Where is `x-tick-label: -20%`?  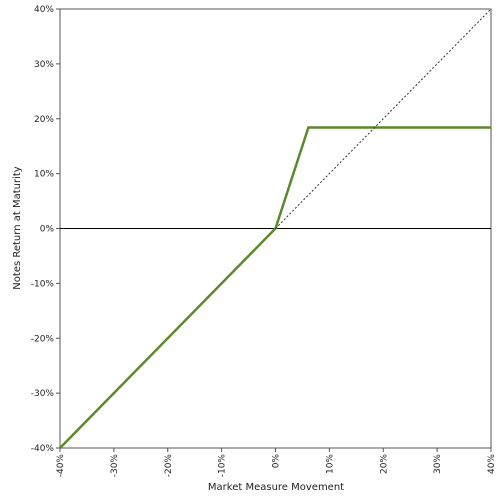
x-tick-label: -20% is located at coordinates (169, 466).